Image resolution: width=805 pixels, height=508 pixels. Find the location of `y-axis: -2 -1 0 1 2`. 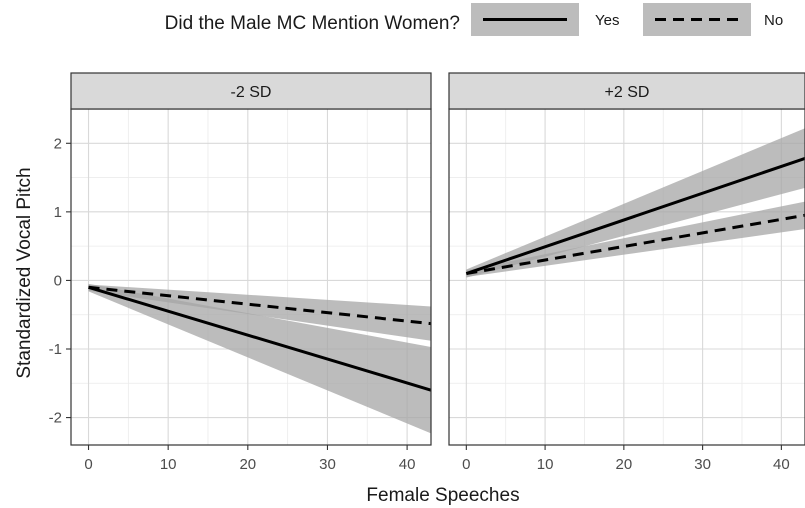

y-axis: -2 -1 0 1 2 is located at coordinates (60, 281).